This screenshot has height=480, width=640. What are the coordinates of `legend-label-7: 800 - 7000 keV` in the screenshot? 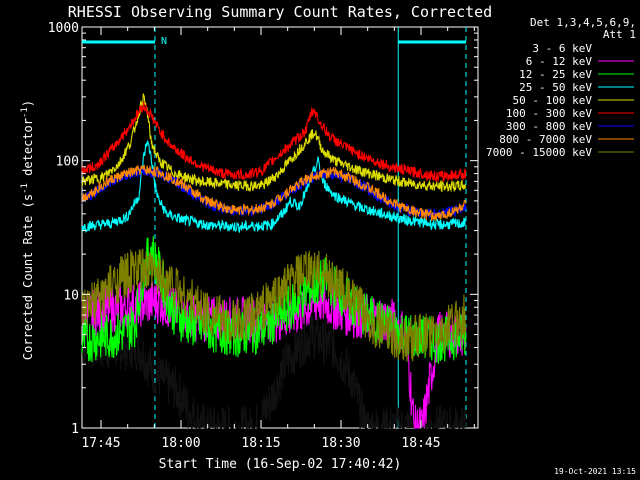 It's located at (545, 139).